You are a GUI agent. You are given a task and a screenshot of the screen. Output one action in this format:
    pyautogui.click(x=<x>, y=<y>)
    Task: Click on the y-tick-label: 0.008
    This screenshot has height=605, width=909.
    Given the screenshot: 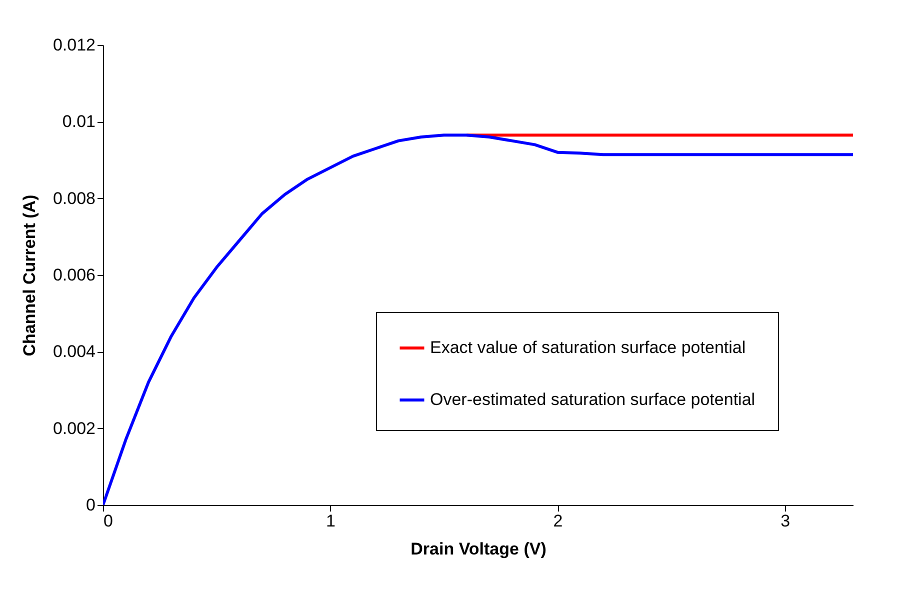 What is the action you would take?
    pyautogui.click(x=74, y=198)
    